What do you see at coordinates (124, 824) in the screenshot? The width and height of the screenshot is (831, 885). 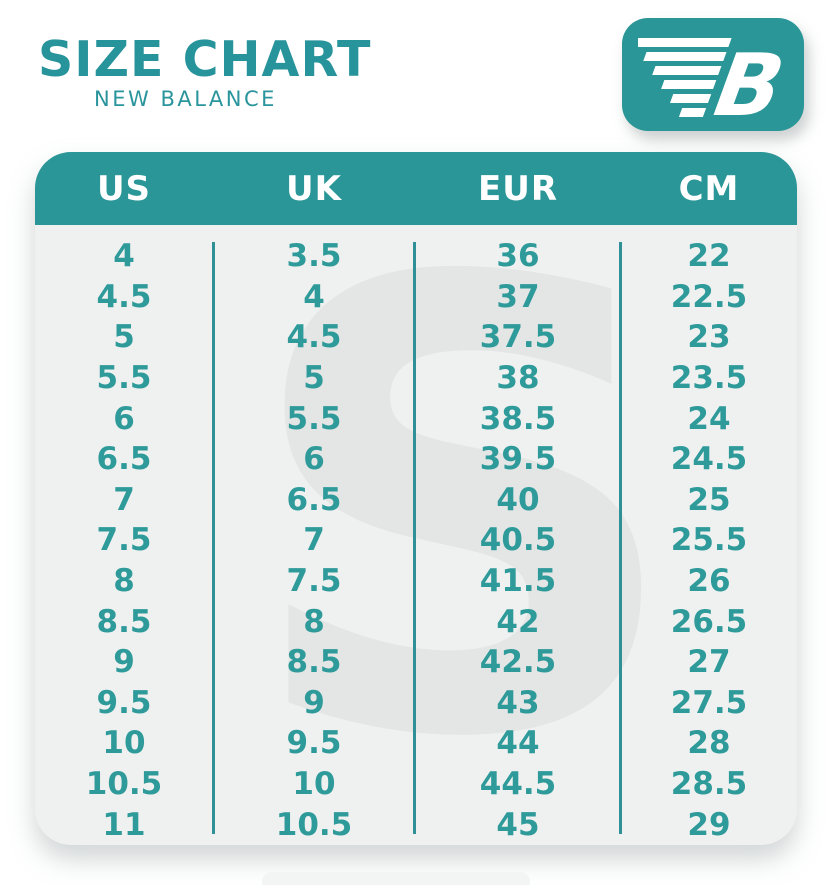 I see `size-cell: 11` at bounding box center [124, 824].